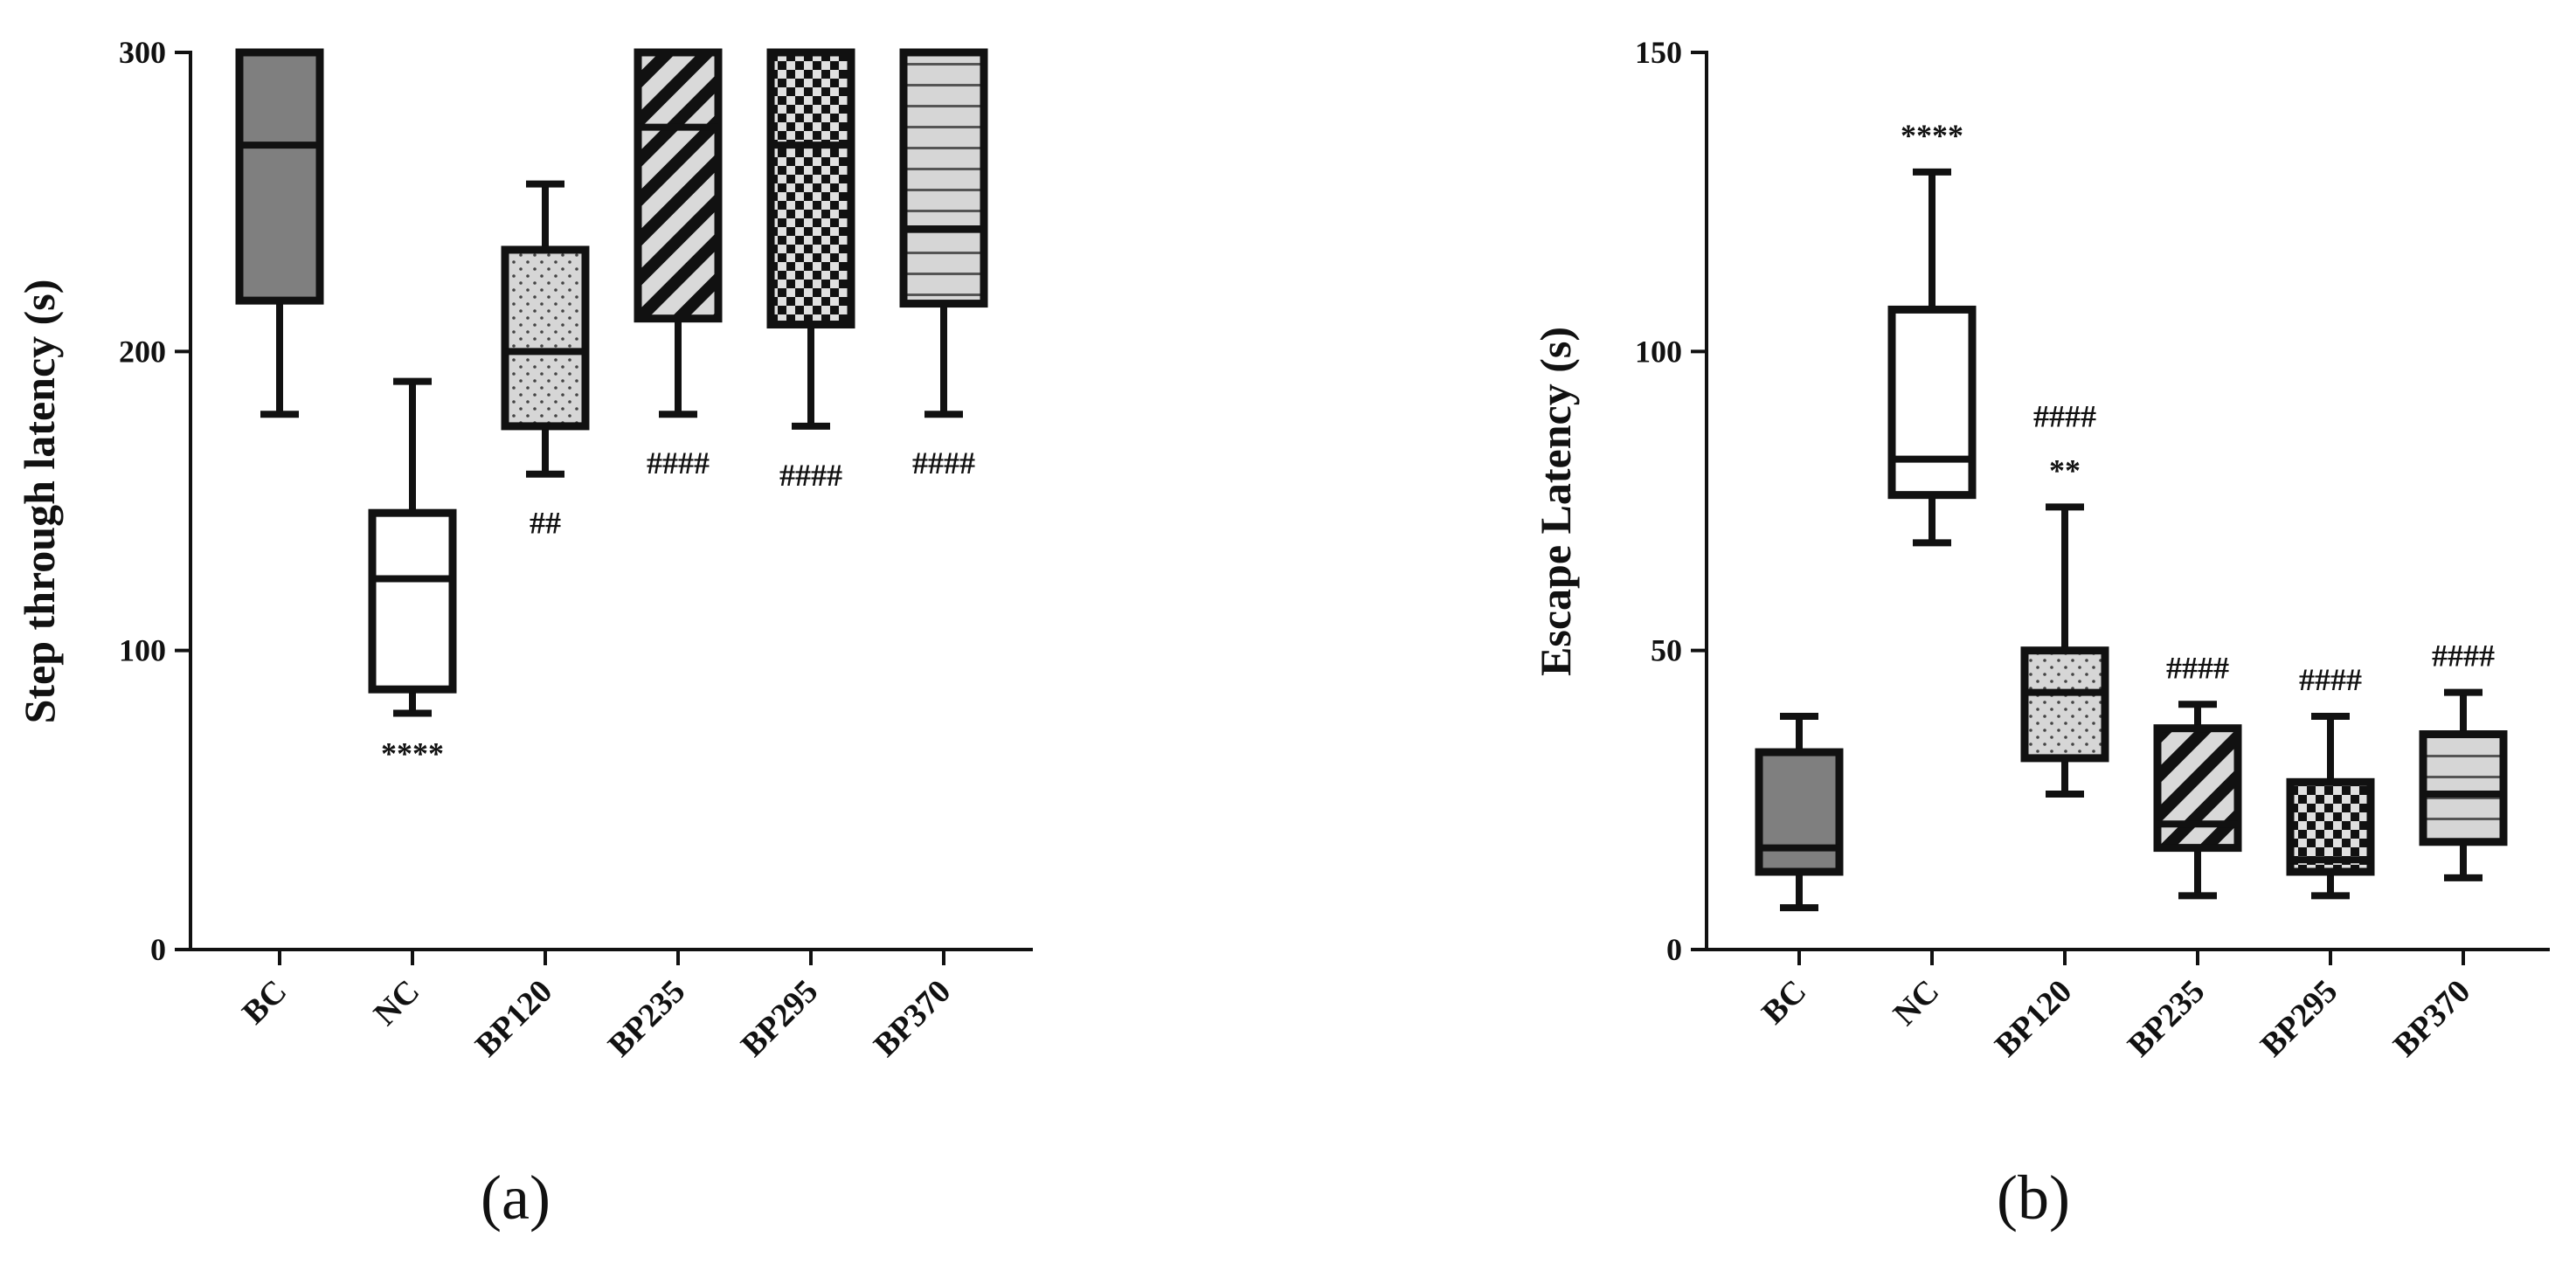  I want to click on chart-a-y-tick-label: 0, so click(158, 949).